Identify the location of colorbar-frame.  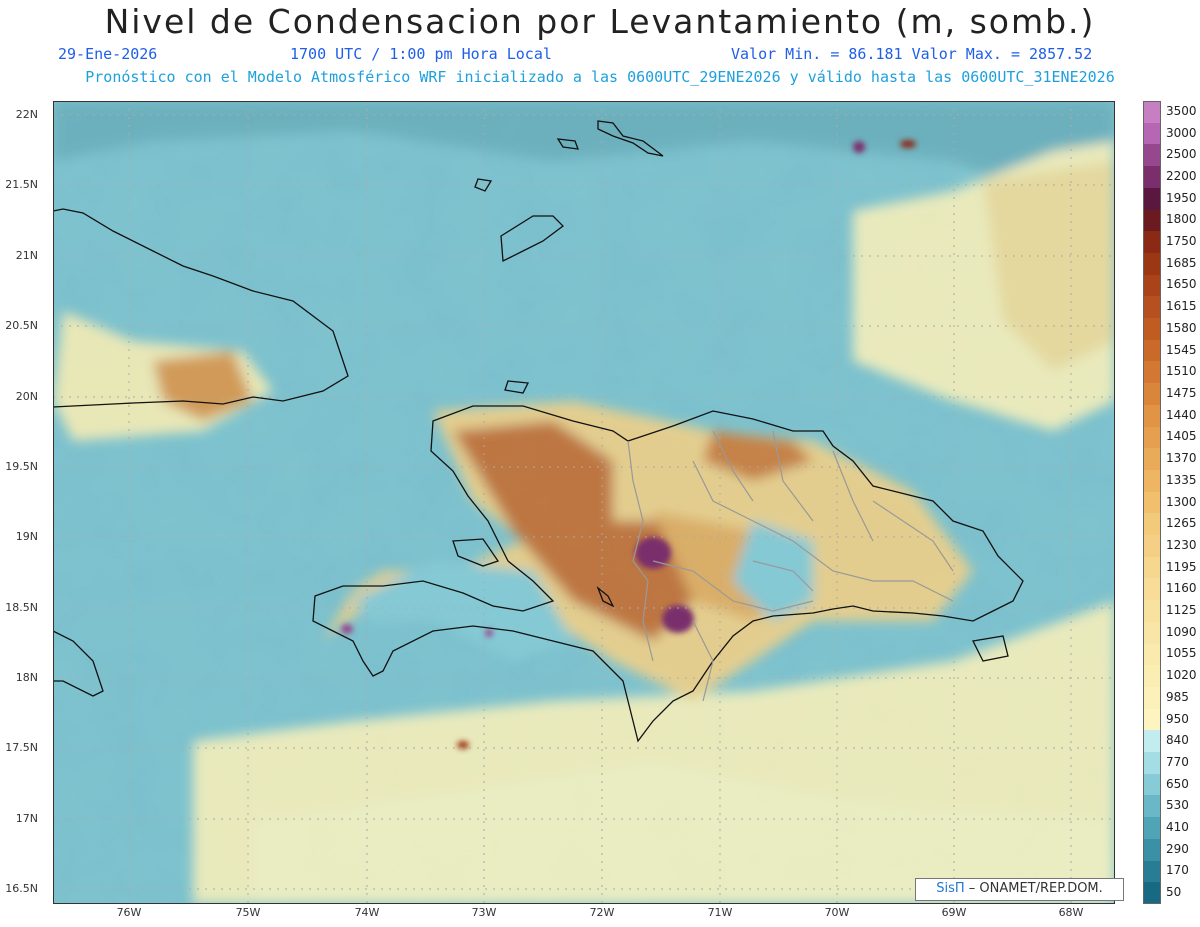
(1152, 502).